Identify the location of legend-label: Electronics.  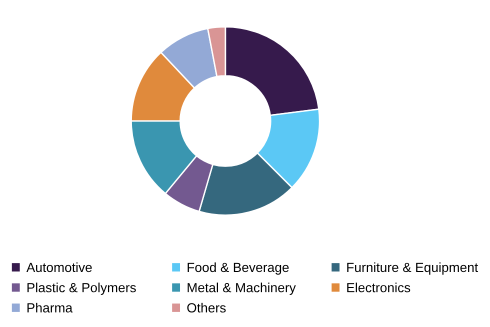
(378, 287).